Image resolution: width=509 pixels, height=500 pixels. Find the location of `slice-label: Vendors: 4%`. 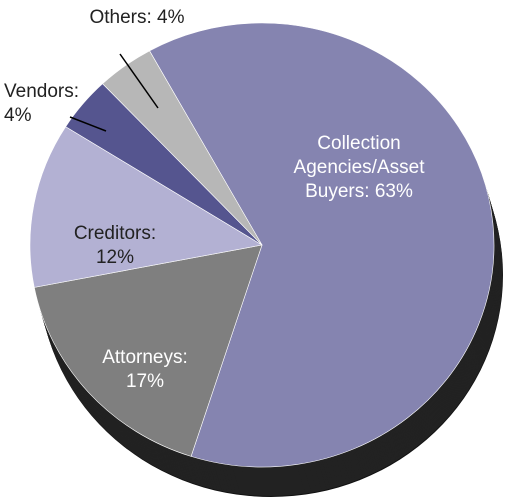

slice-label: Vendors: 4% is located at coordinates (41, 103).